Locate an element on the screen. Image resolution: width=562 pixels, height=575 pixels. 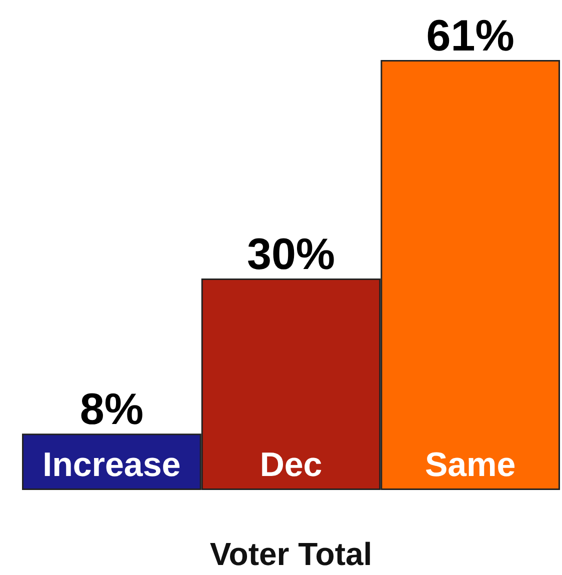
x-axis-title: Voter Total is located at coordinates (291, 554).